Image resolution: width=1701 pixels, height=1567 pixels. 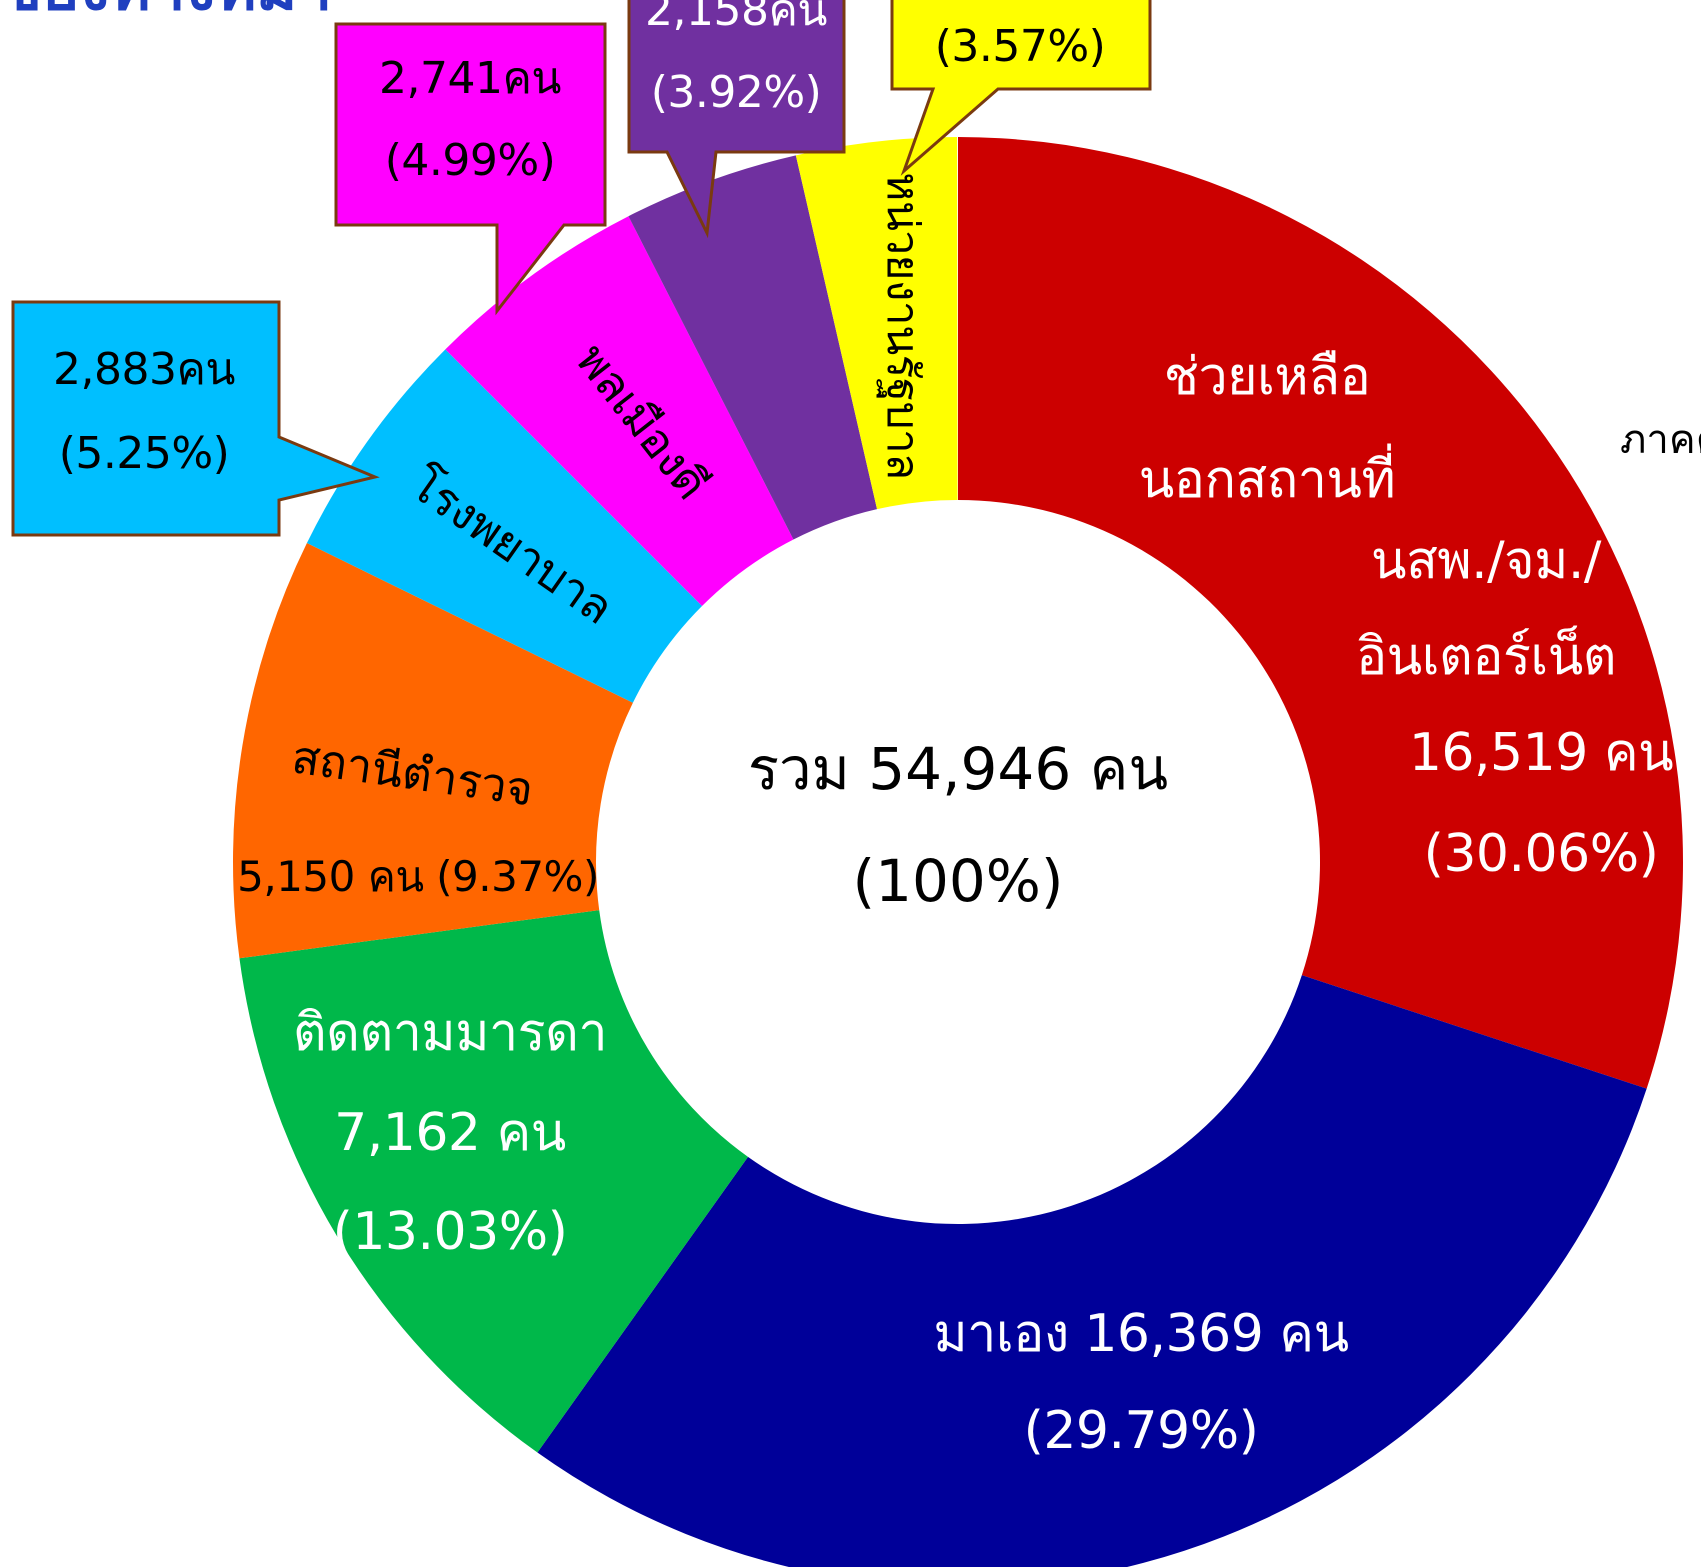 I want to click on data-label: 2,883คน, so click(x=144, y=369).